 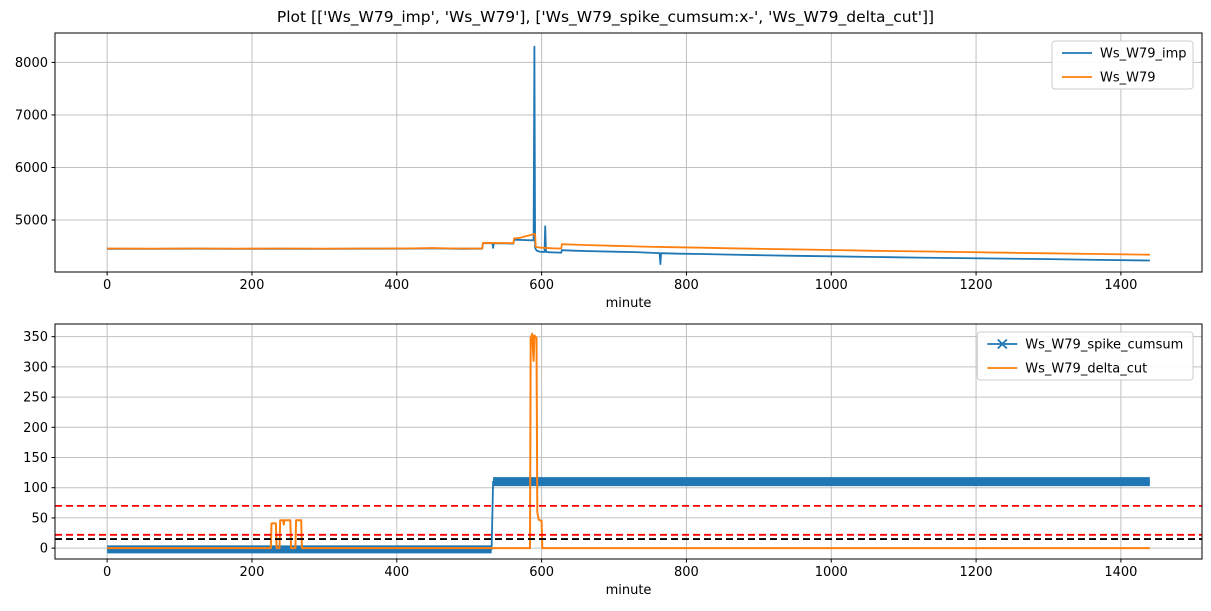 I want to click on legend-label: Ws_W79_delta_cut, so click(x=1086, y=369).